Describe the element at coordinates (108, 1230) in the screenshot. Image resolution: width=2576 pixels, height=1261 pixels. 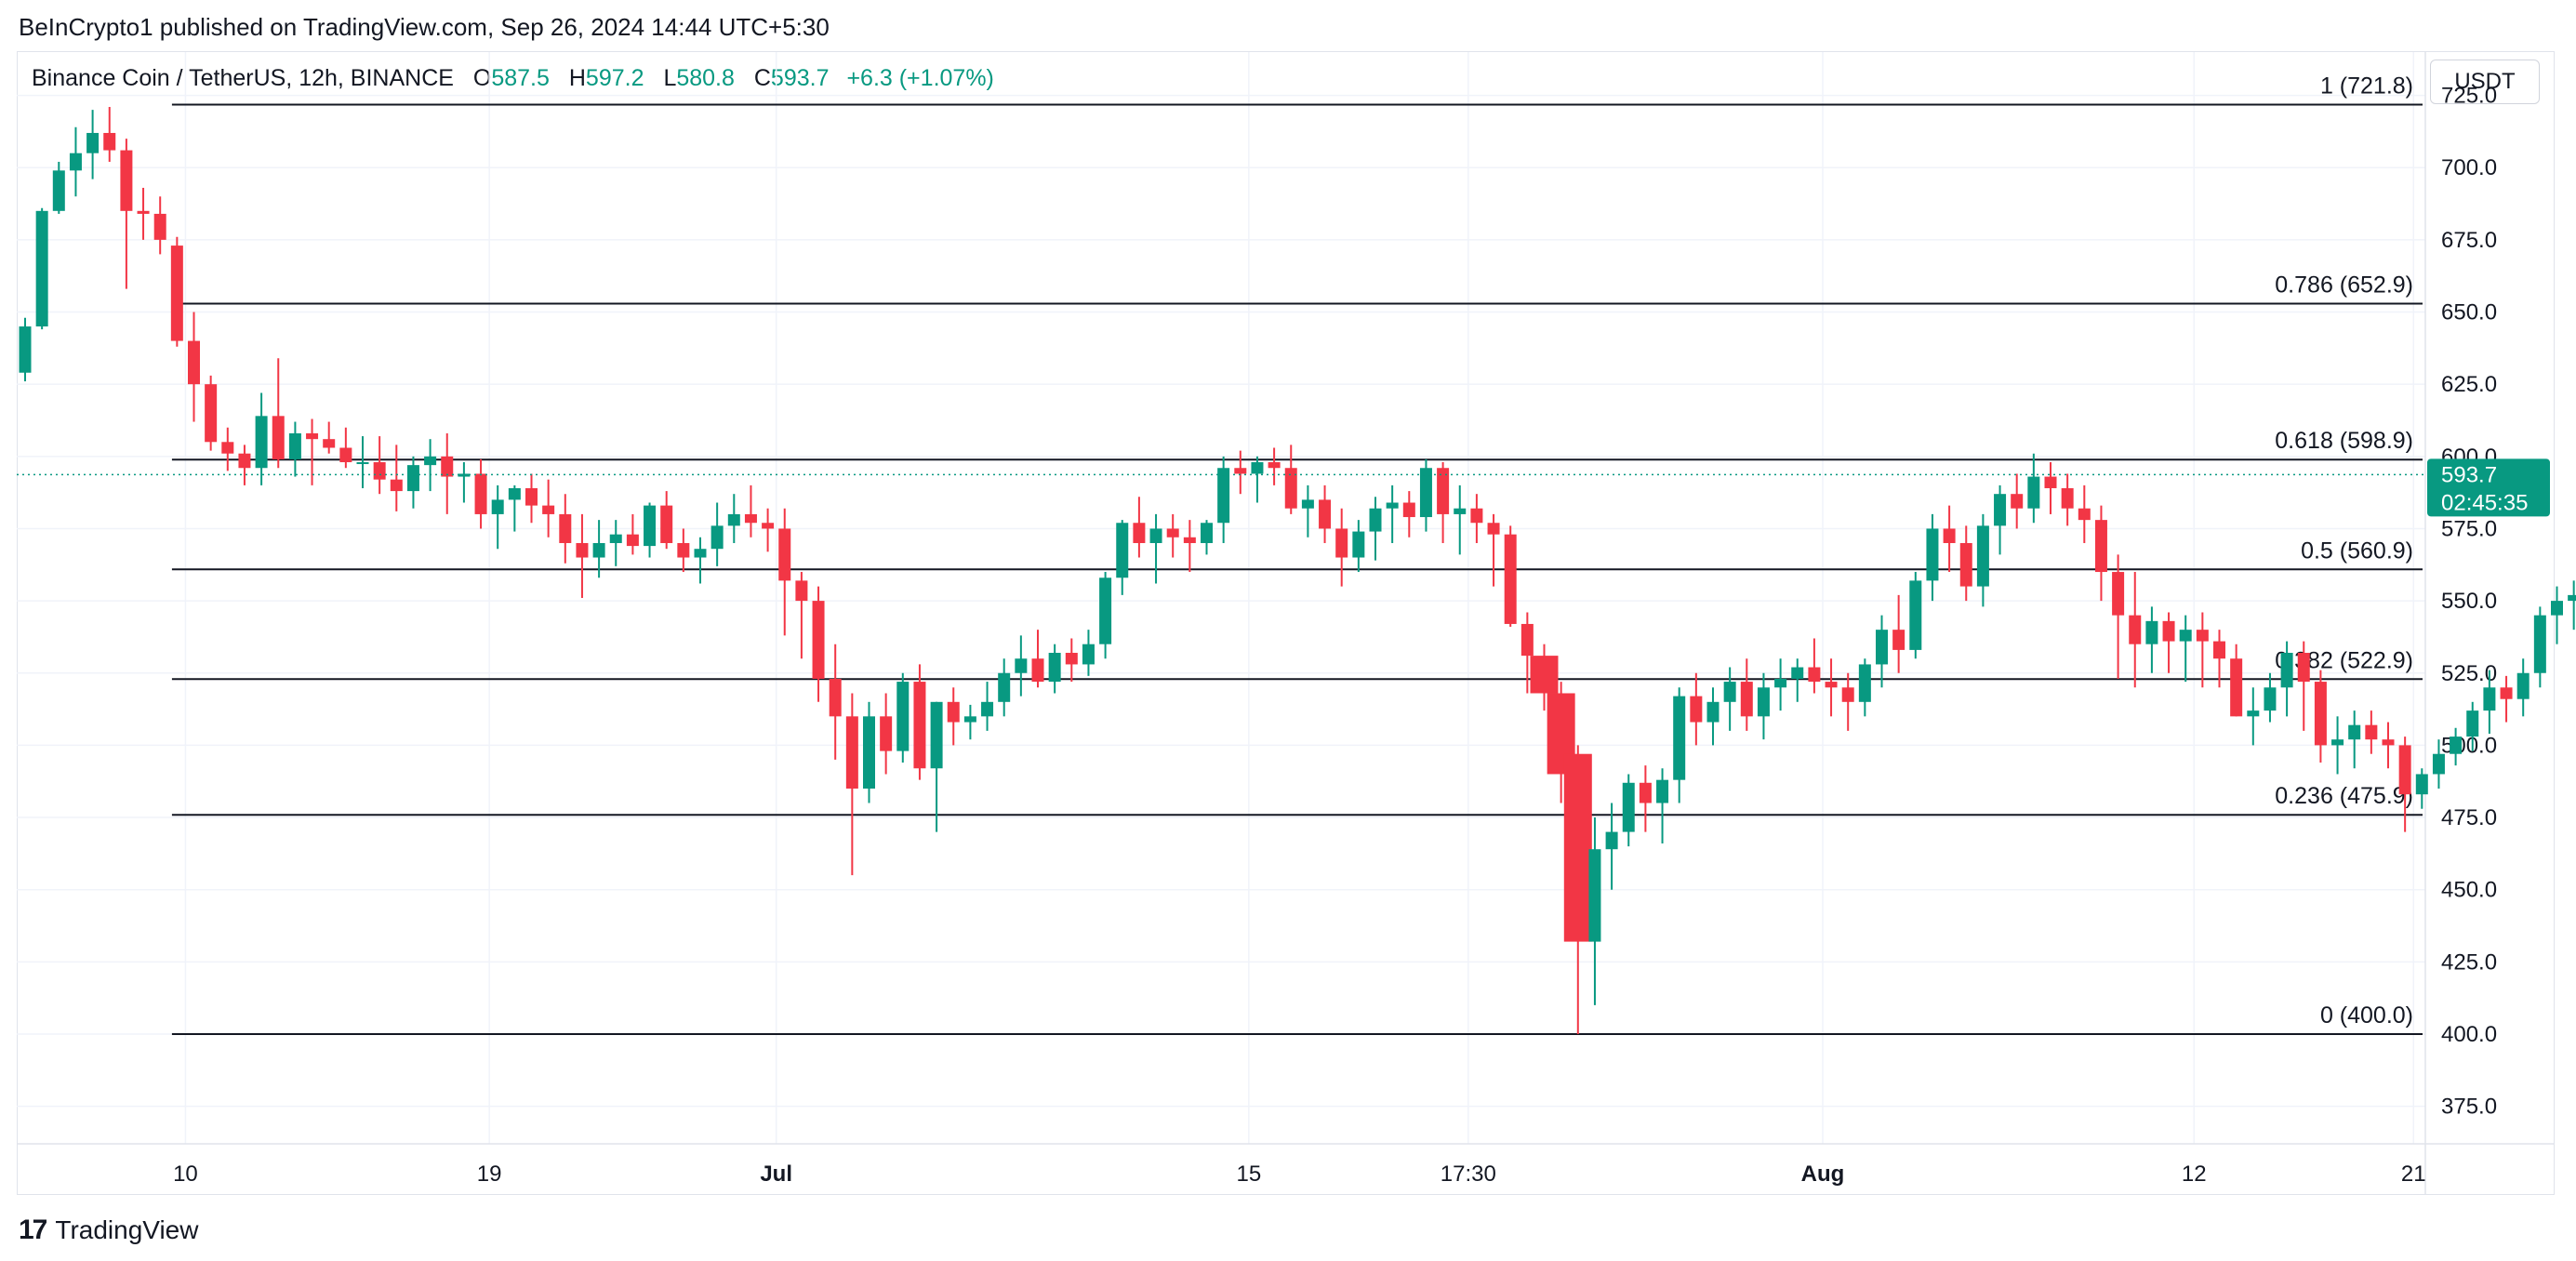
I see `tradingview-logo: 17 TradingView` at that location.